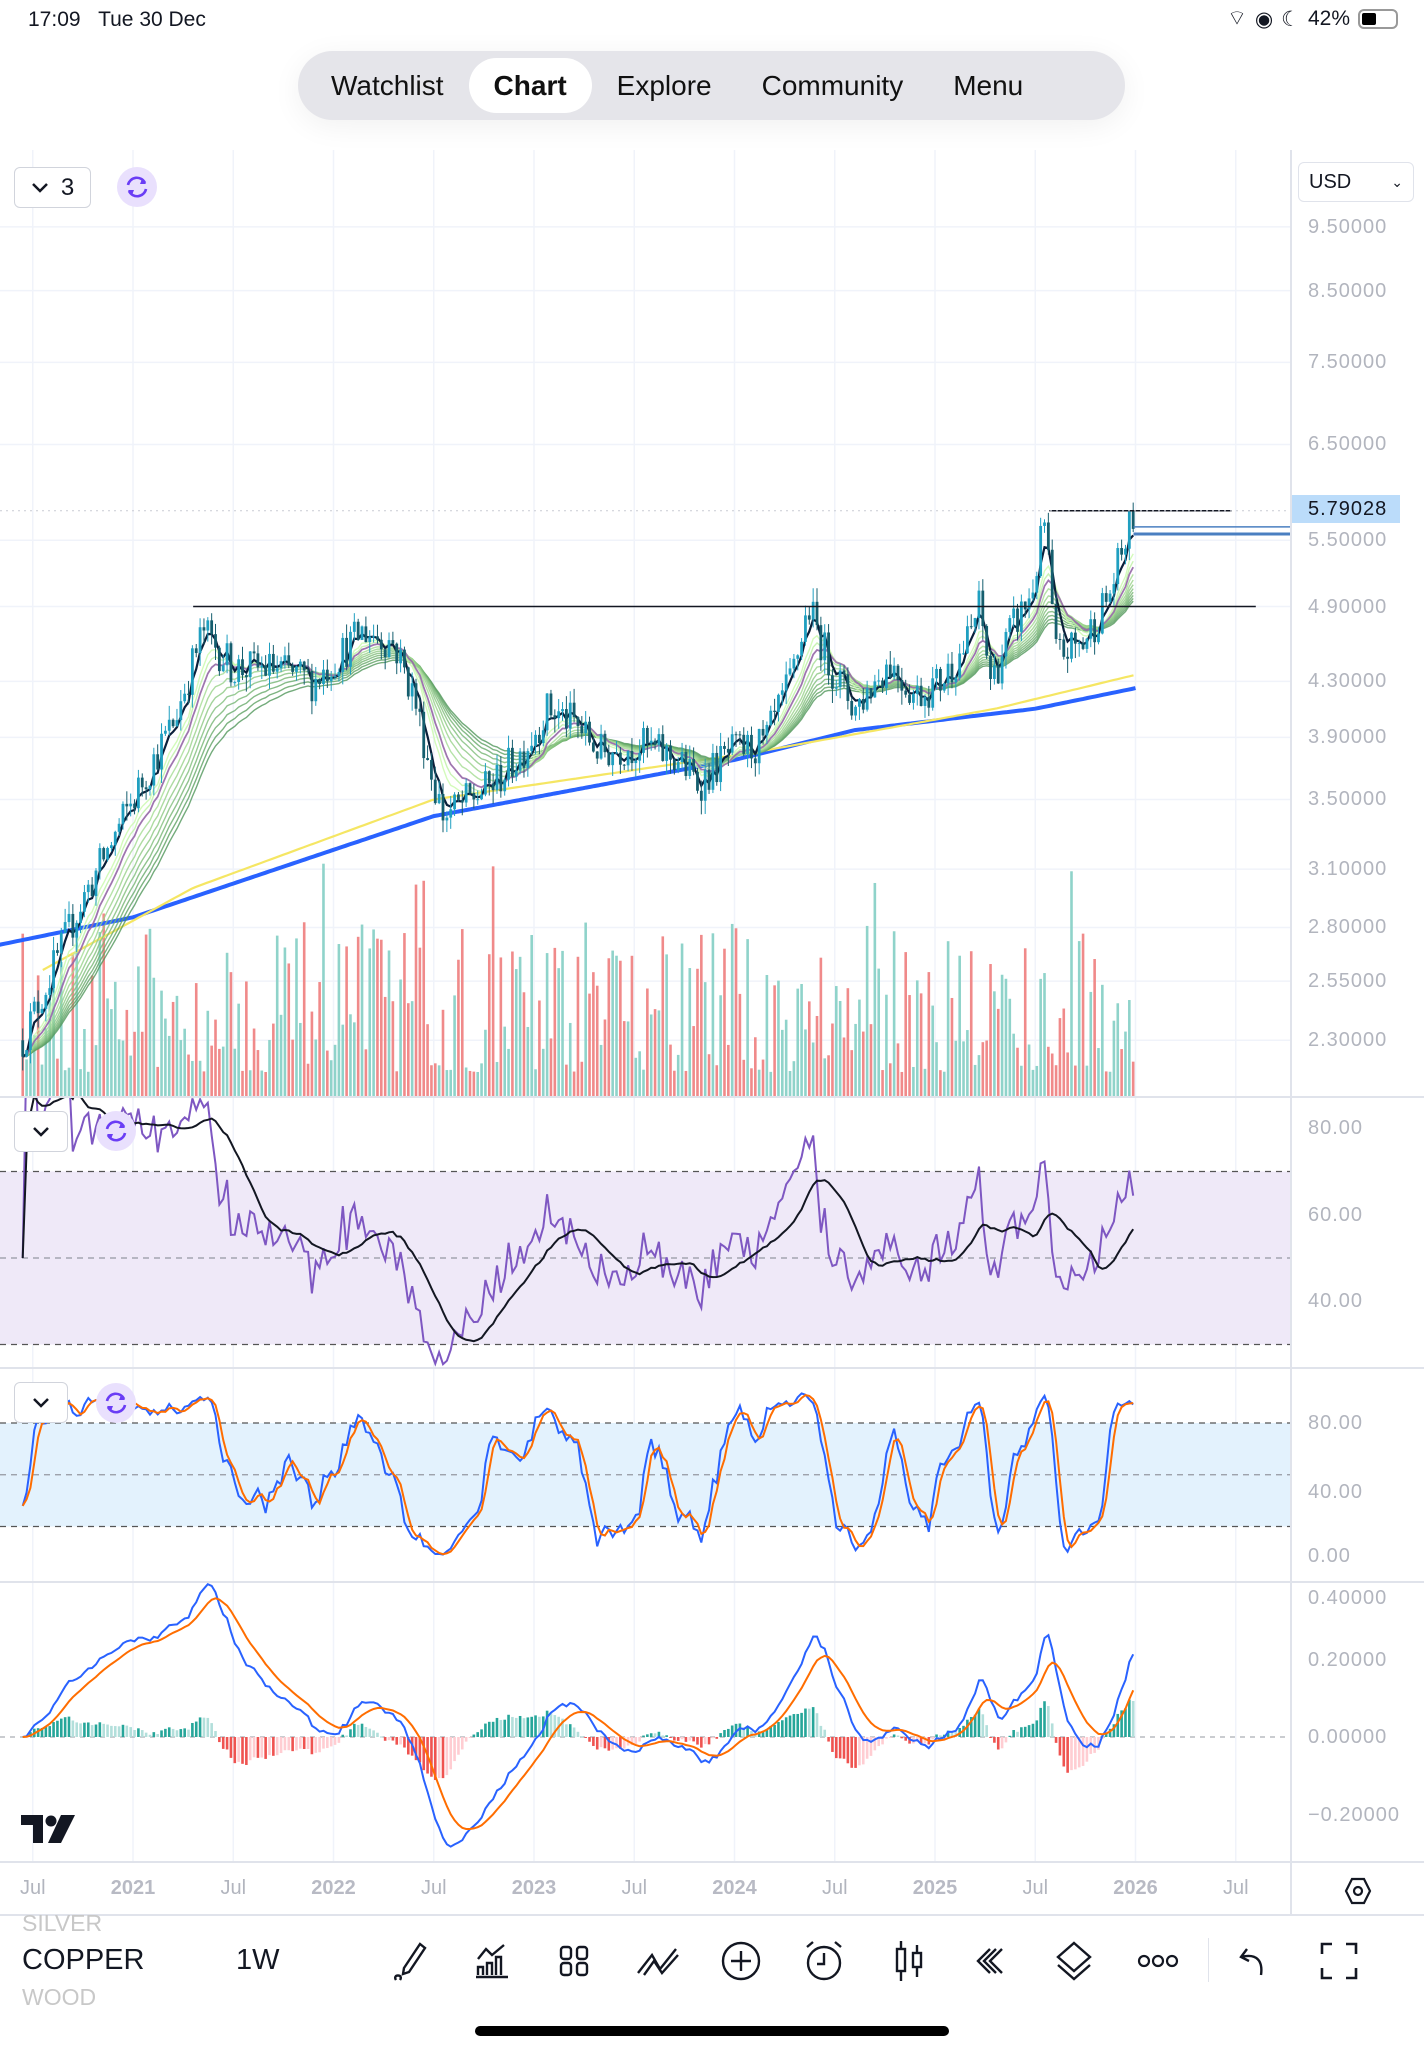  What do you see at coordinates (988, 85) in the screenshot?
I see `nav-menu: Menu` at bounding box center [988, 85].